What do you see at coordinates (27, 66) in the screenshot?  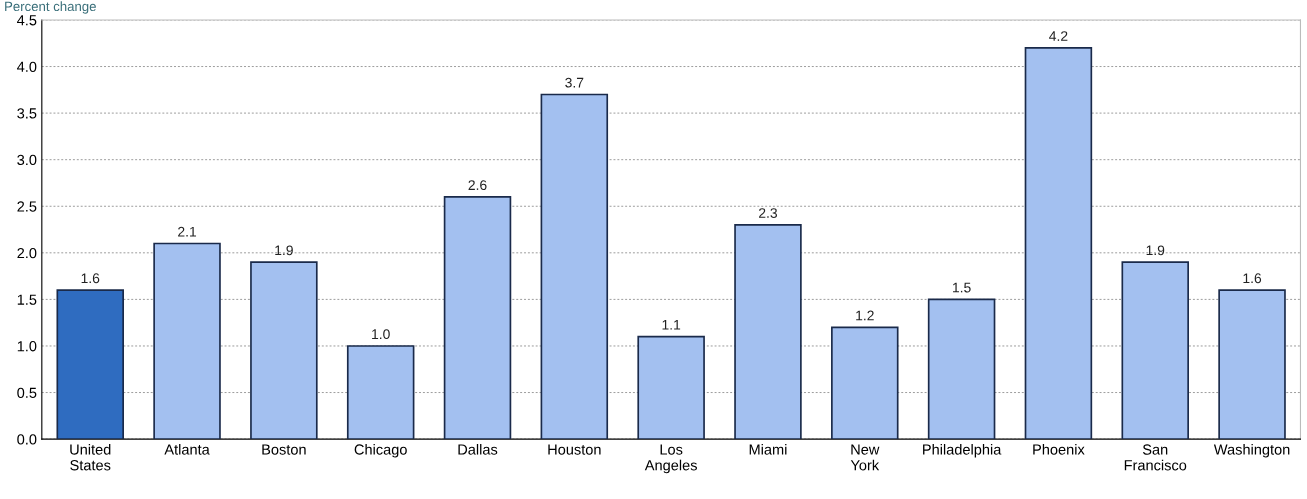 I see `y-tick-label: 4.0` at bounding box center [27, 66].